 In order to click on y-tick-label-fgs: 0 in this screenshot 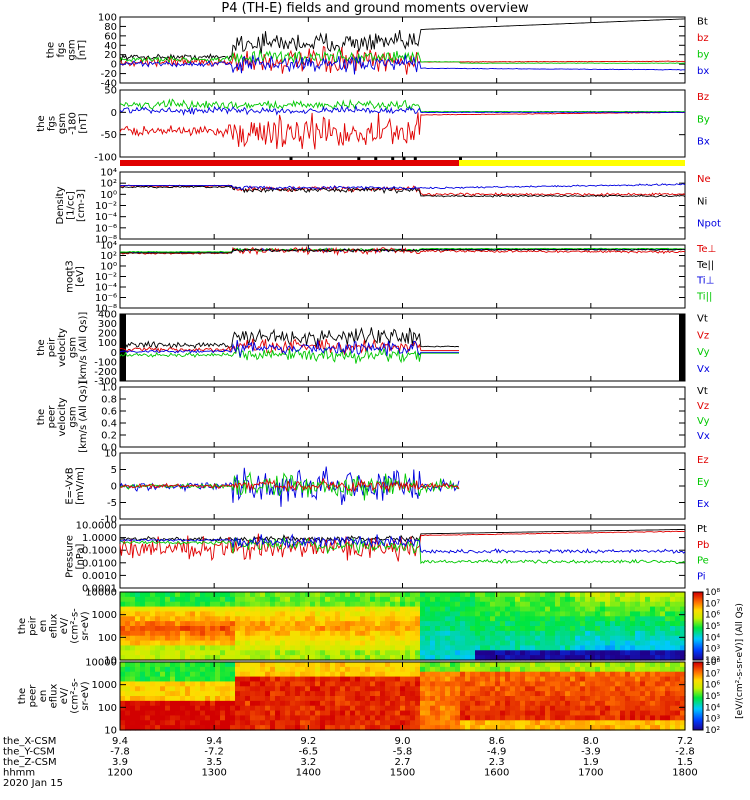, I will do `click(114, 65)`.